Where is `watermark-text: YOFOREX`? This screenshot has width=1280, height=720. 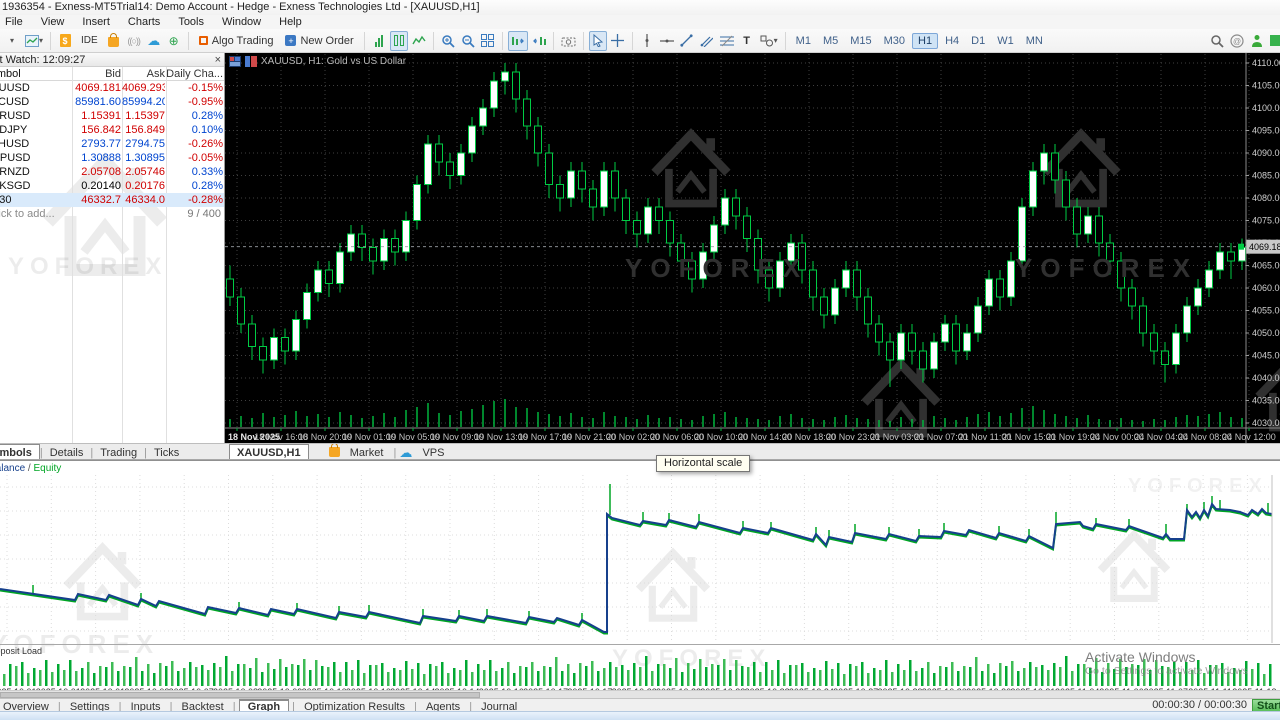 watermark-text: YOFOREX is located at coordinates (88, 266).